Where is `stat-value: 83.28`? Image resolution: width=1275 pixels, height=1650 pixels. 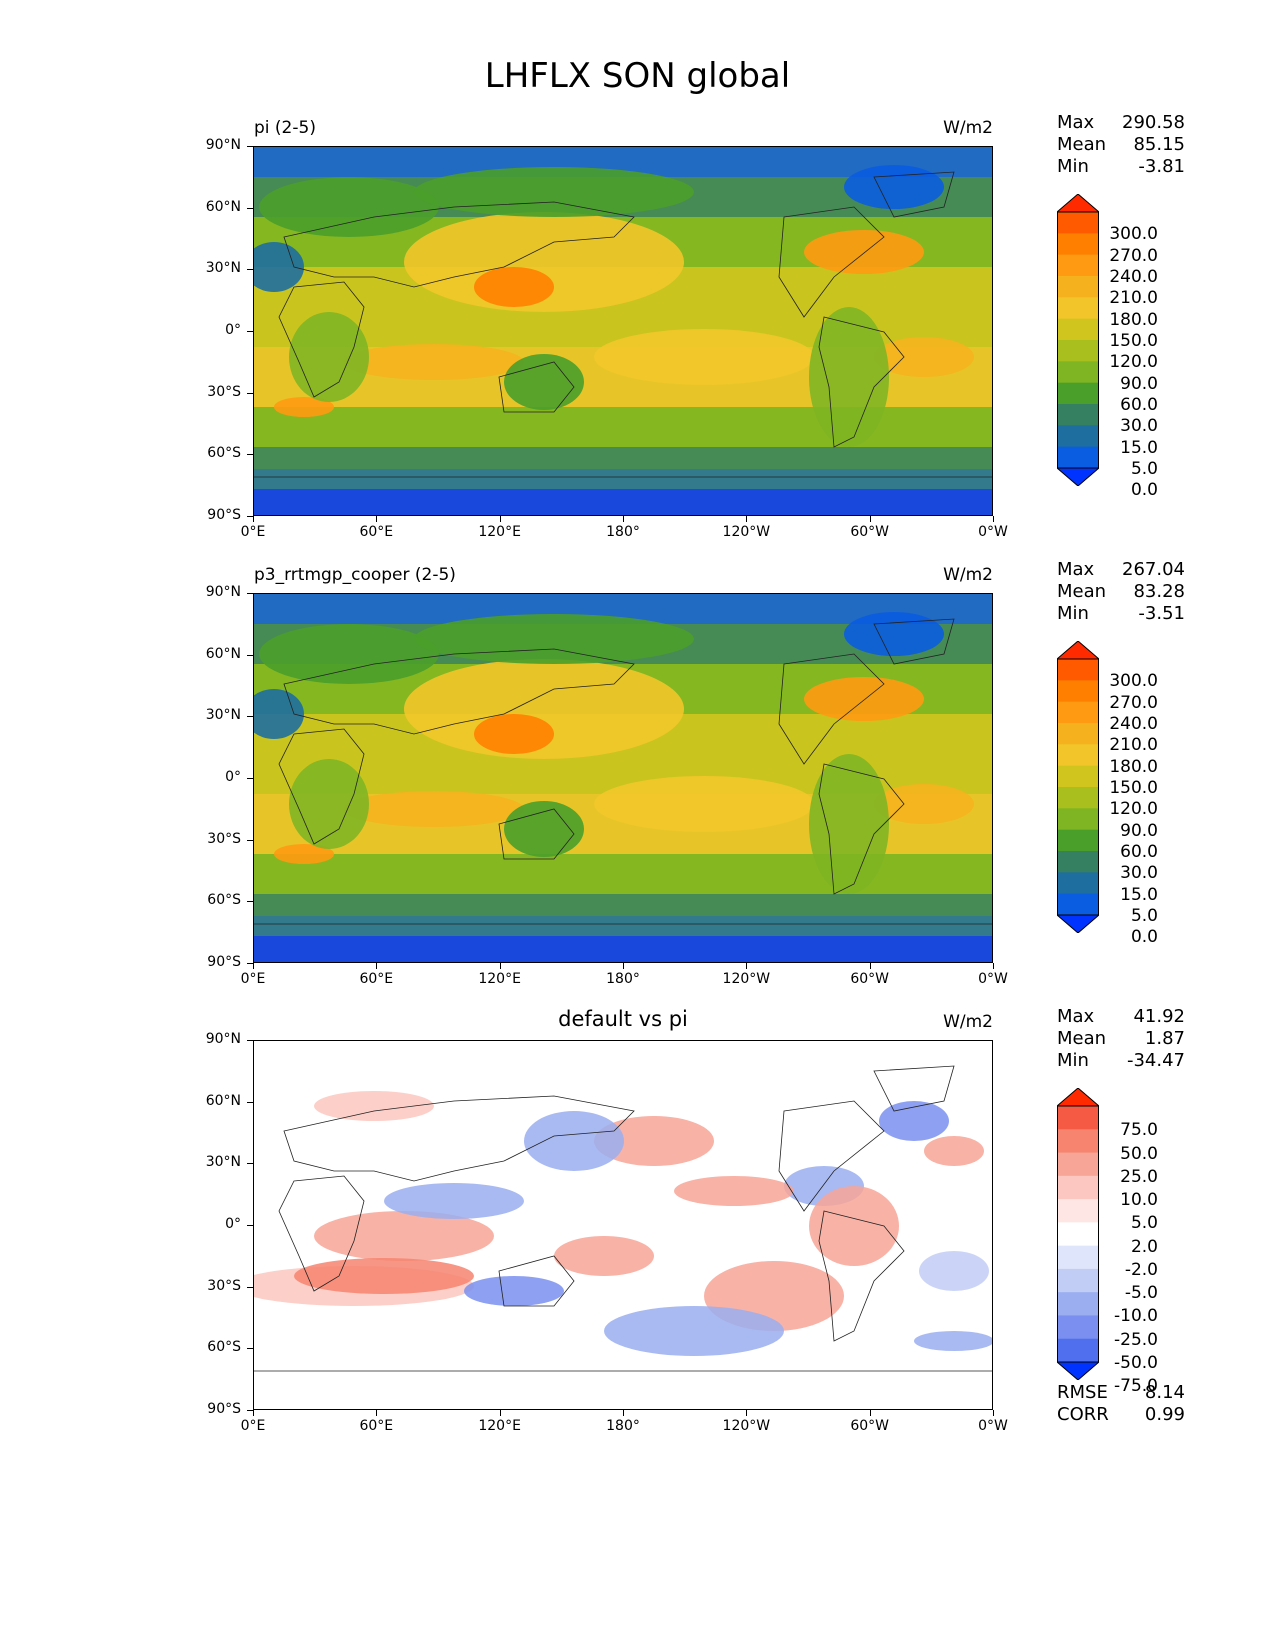 stat-value: 83.28 is located at coordinates (1159, 591).